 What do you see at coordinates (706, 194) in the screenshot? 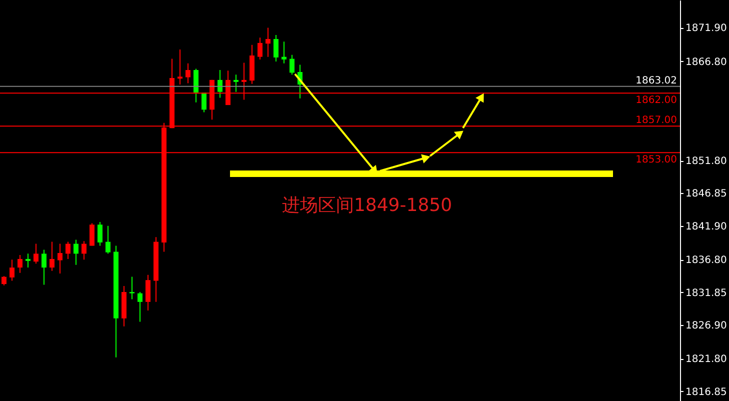
I see `y-tick-label: 1846.85` at bounding box center [706, 194].